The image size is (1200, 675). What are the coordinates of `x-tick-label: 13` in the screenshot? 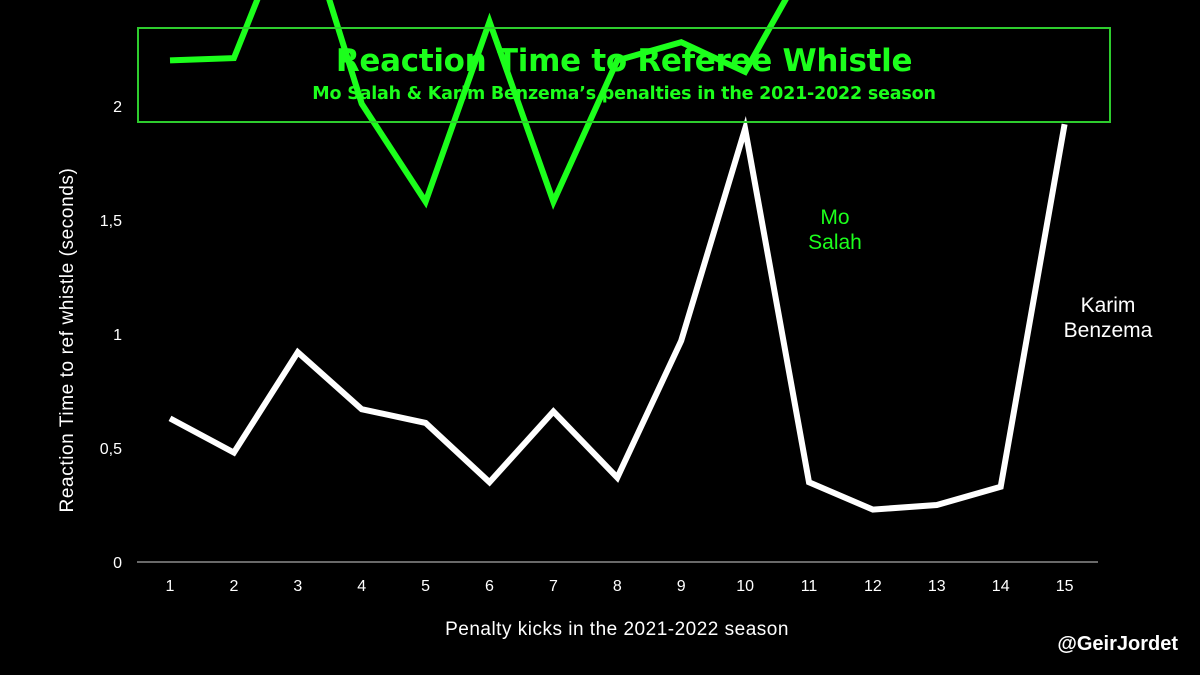 It's located at (937, 586).